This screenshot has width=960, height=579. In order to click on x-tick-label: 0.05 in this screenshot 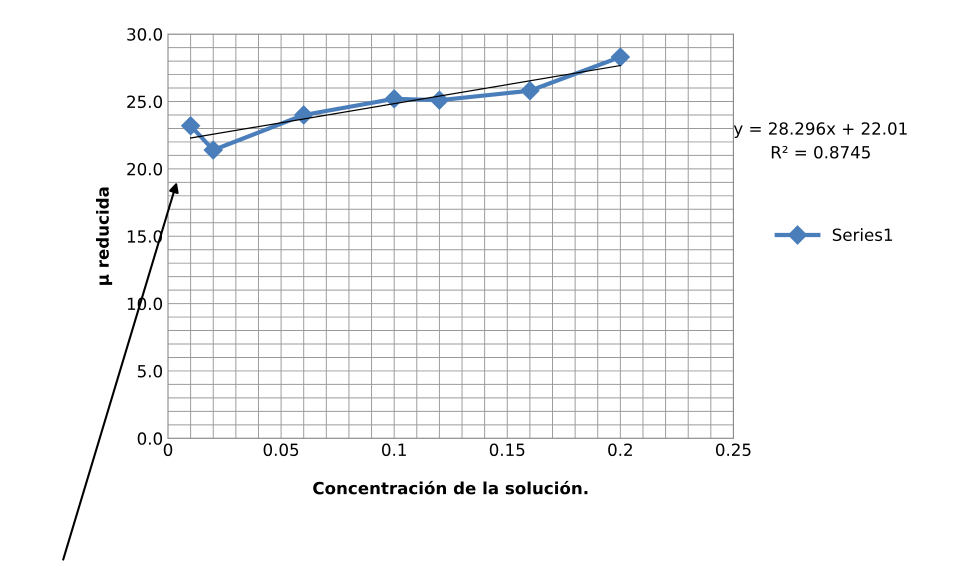, I will do `click(281, 449)`.